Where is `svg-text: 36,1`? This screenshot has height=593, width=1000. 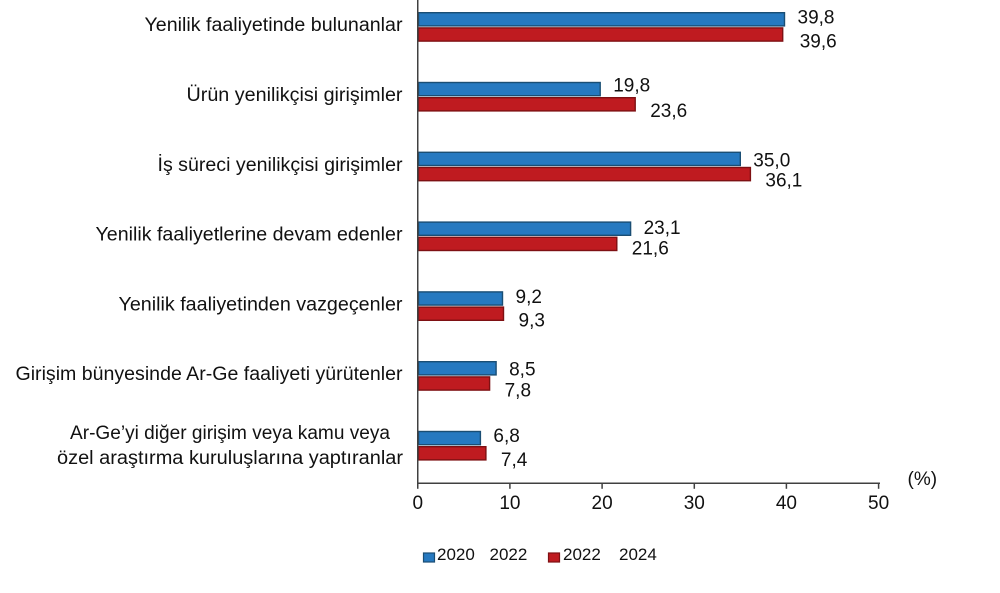
svg-text: 36,1 is located at coordinates (783, 180).